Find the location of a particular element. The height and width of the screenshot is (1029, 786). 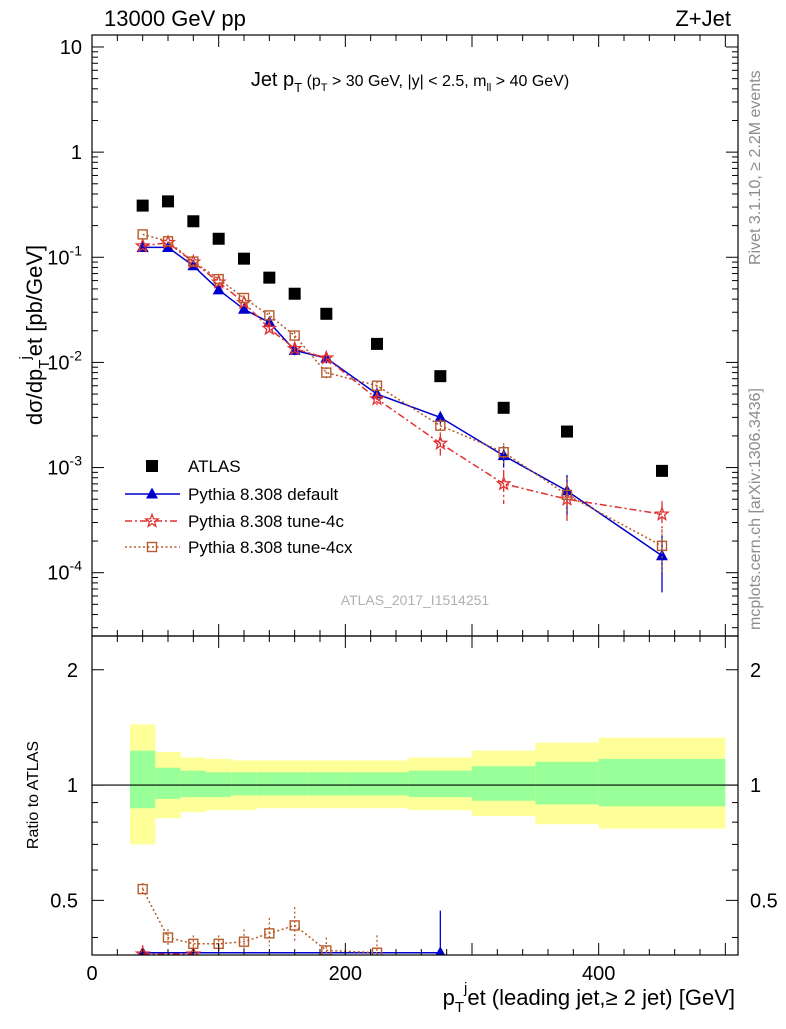

legend-entry: ATLAS is located at coordinates (193, 466).